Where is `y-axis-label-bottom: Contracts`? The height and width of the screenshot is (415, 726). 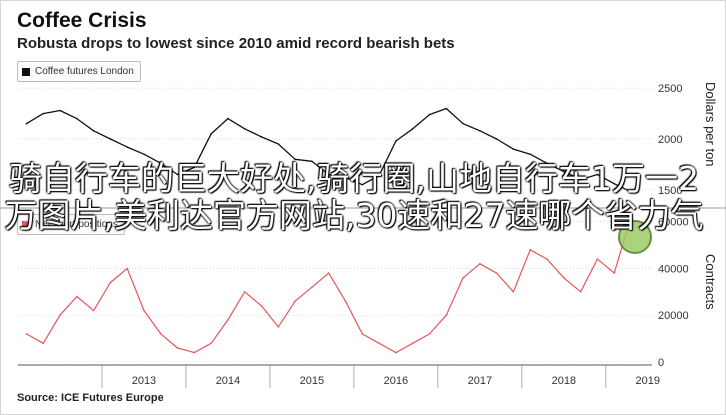
y-axis-label-bottom: Contracts is located at coordinates (710, 282).